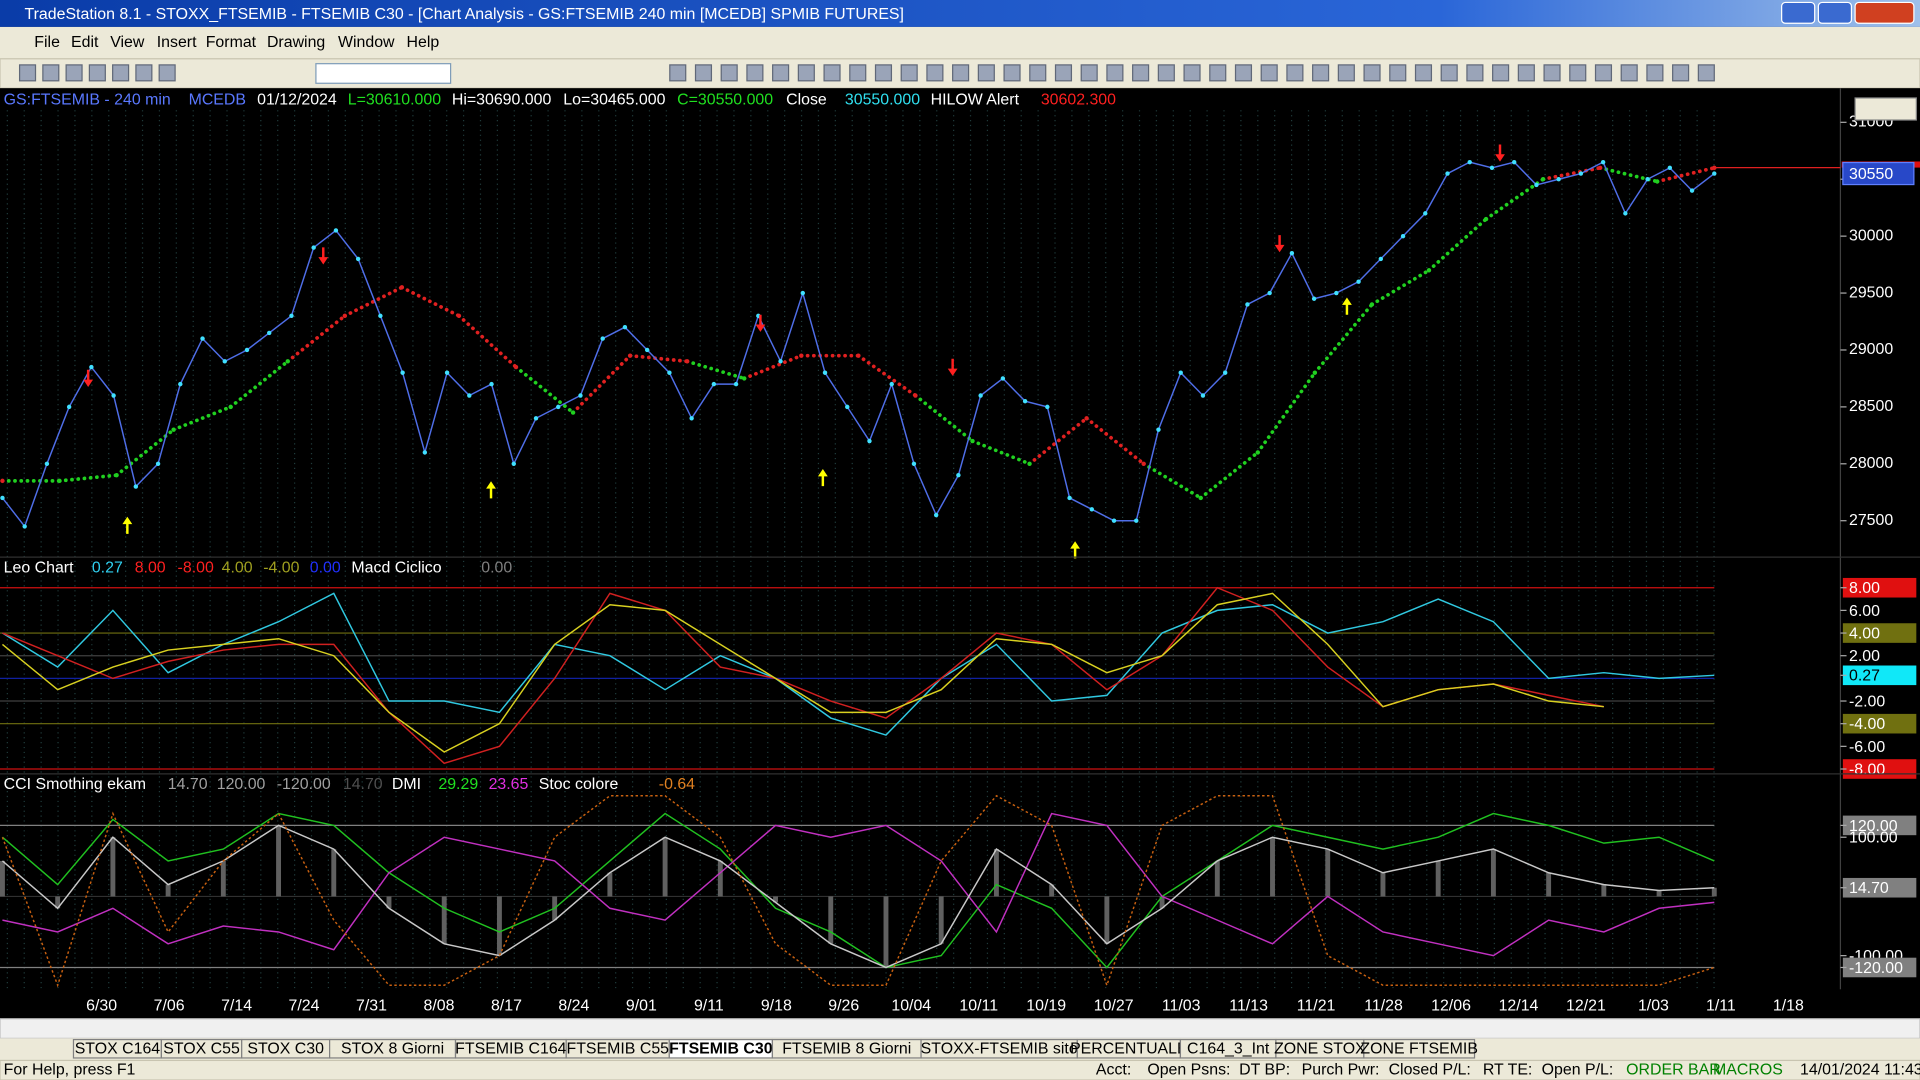 The image size is (1920, 1080). Describe the element at coordinates (325, 567) in the screenshot. I see `panel1-header-item: 0.00` at that location.